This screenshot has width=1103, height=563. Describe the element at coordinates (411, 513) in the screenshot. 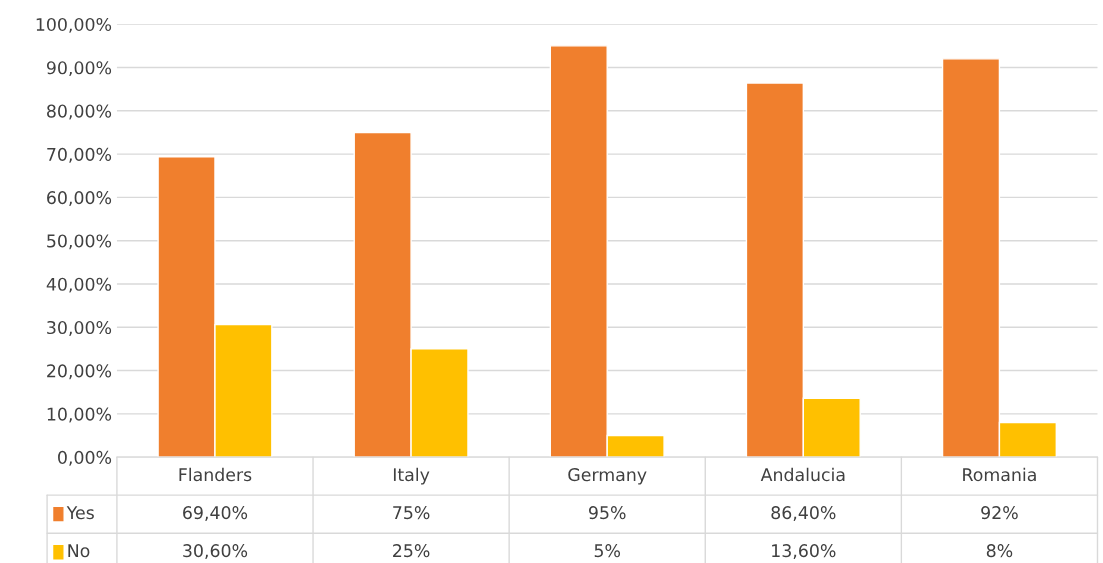

I see `data-label: 75%` at that location.